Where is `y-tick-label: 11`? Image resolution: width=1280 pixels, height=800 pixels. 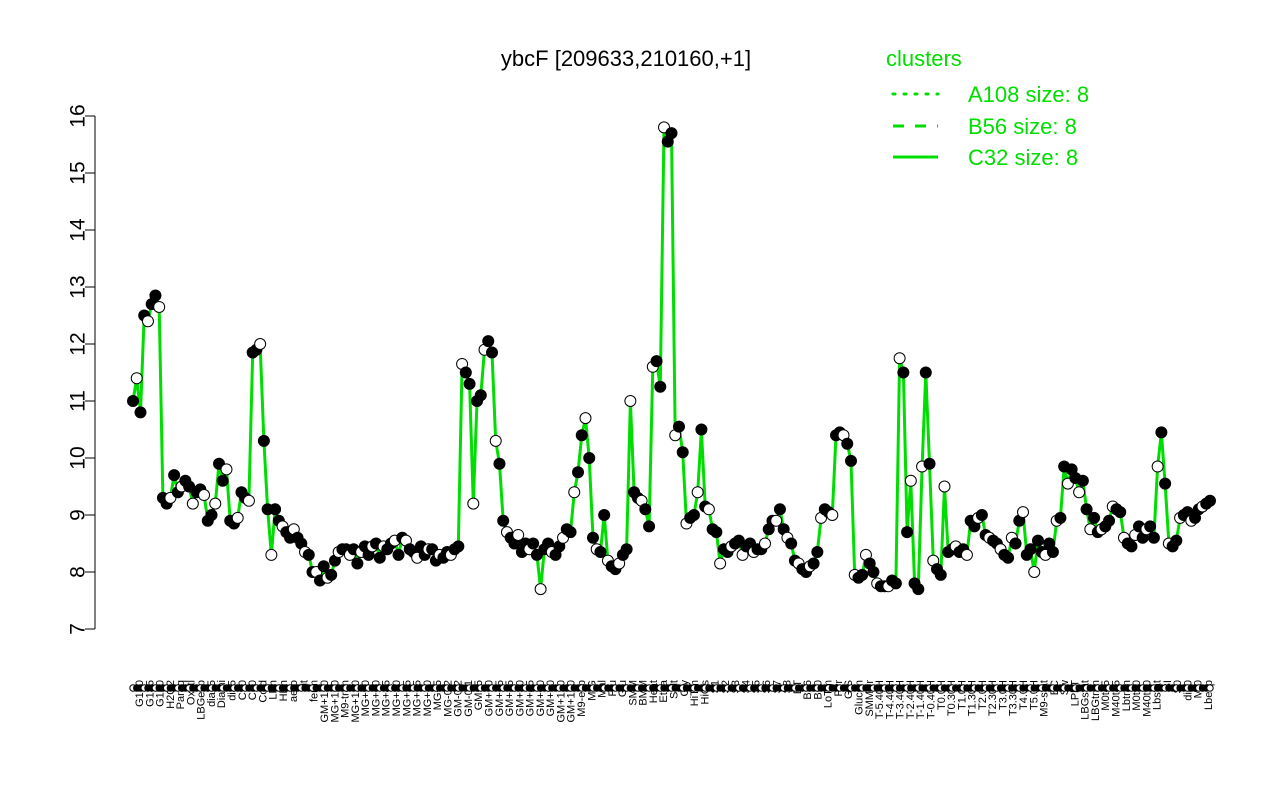 y-tick-label: 11 is located at coordinates (78, 401).